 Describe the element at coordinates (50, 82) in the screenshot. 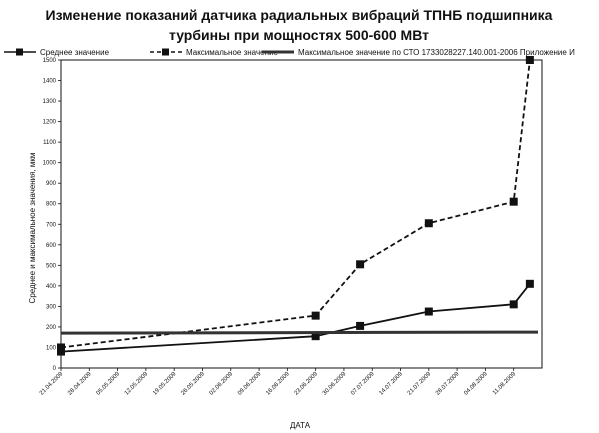

I see `y-tick-label: 1400` at that location.